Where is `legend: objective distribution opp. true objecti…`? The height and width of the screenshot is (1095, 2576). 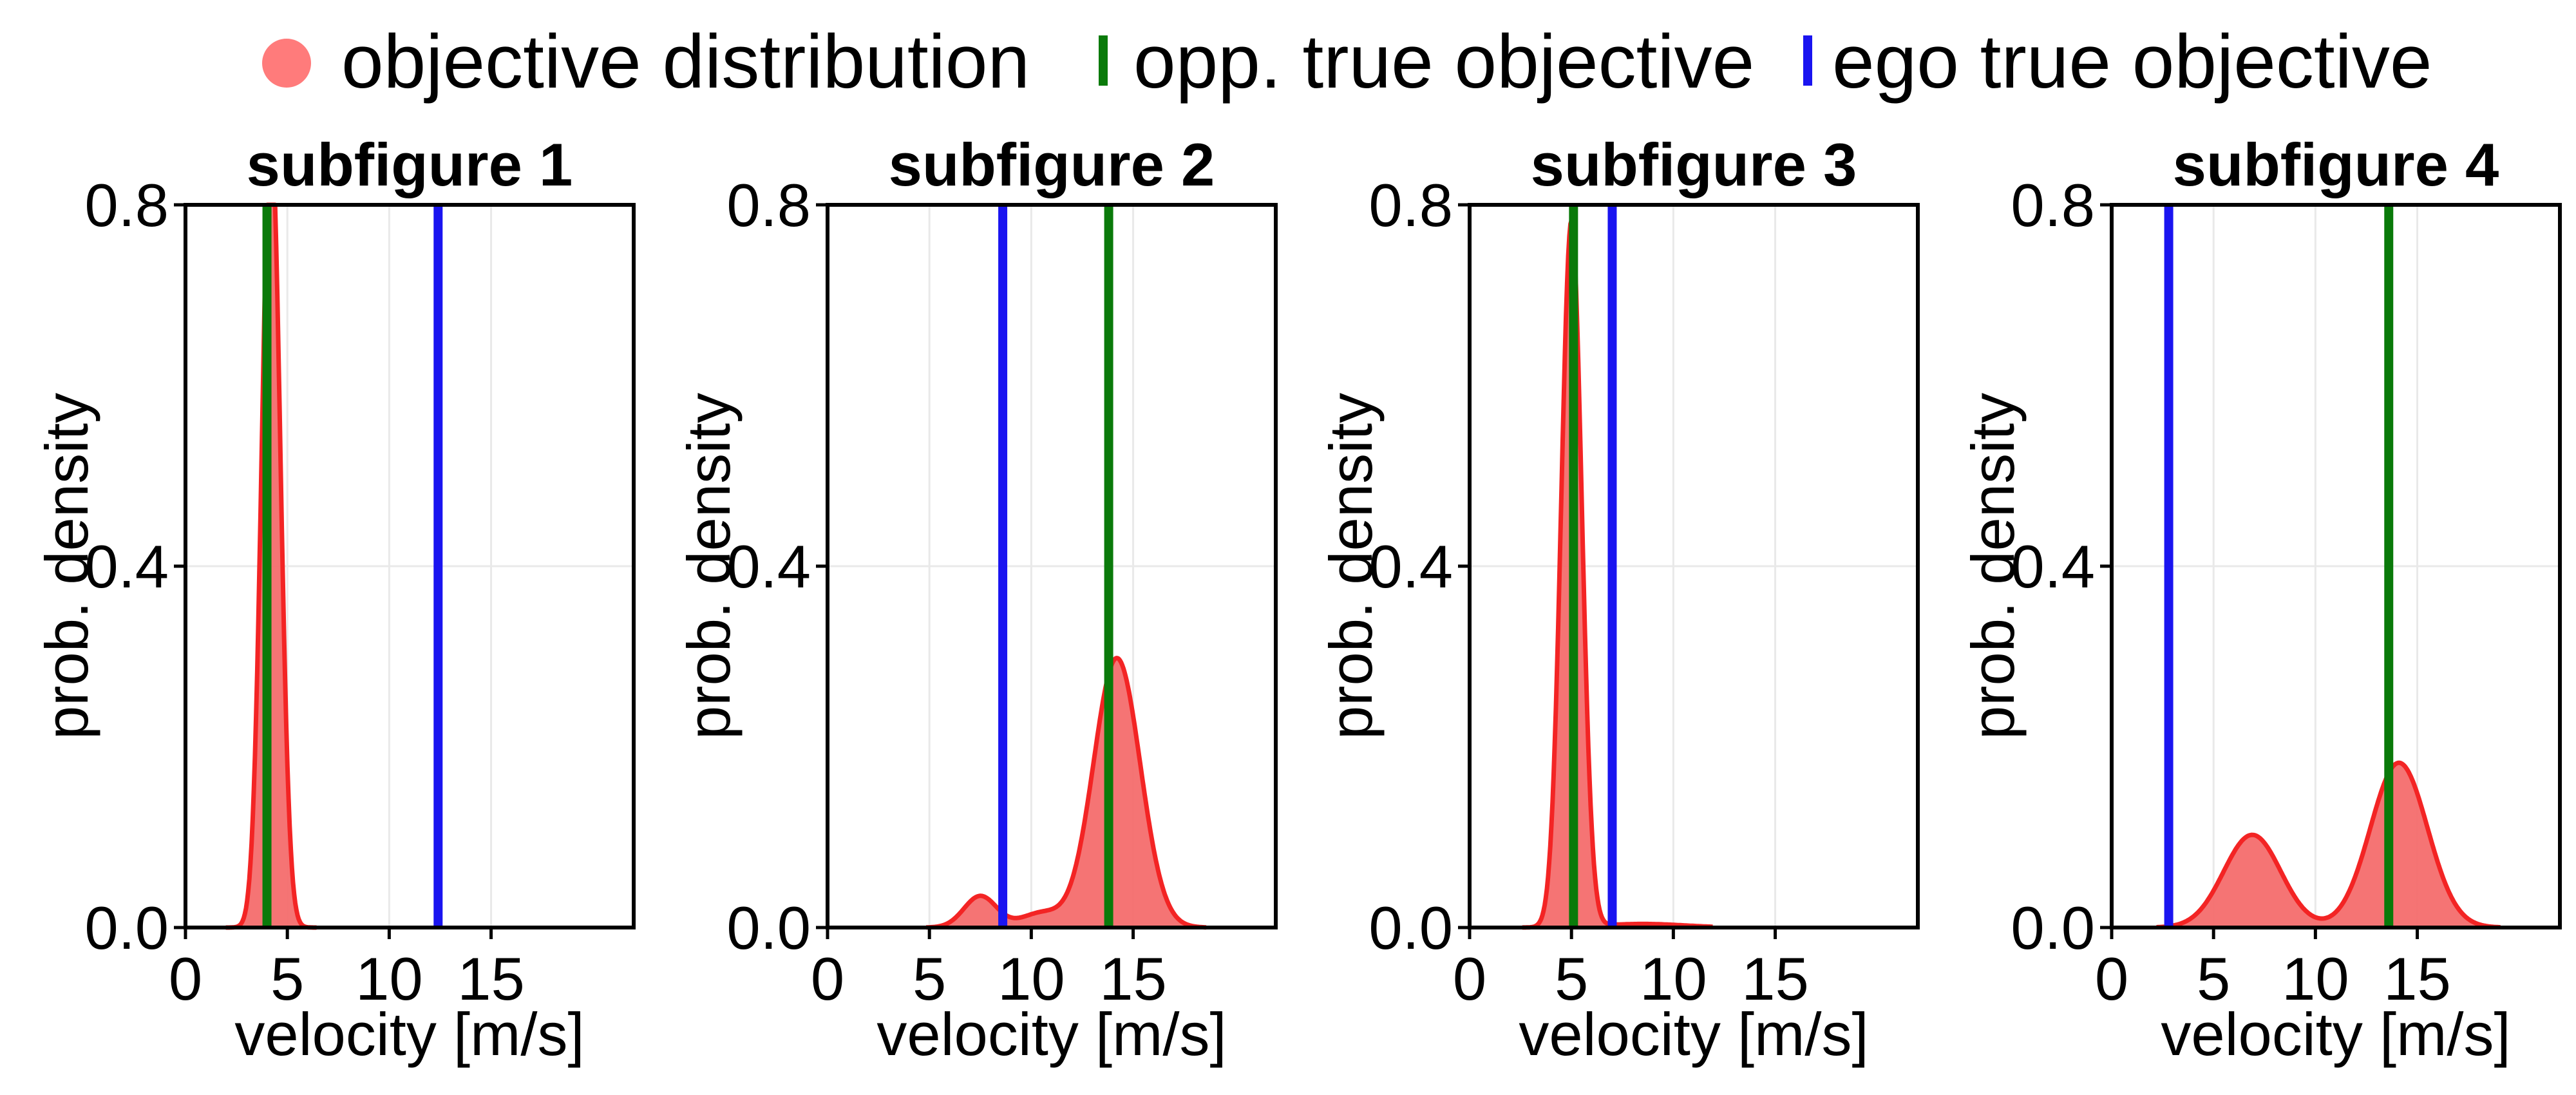
legend: objective distribution opp. true objecti… is located at coordinates (1347, 62).